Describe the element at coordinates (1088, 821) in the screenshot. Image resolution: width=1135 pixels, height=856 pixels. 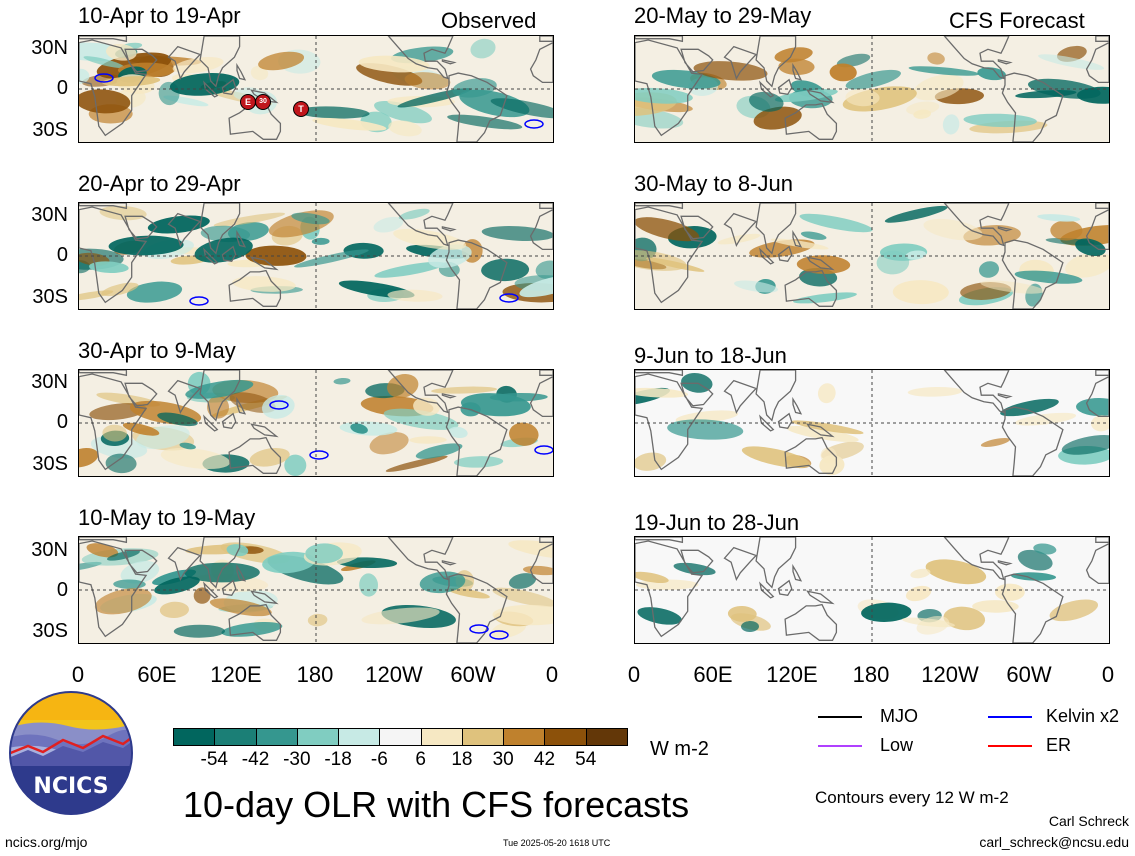
I see `footer-author: Carl Schreck` at that location.